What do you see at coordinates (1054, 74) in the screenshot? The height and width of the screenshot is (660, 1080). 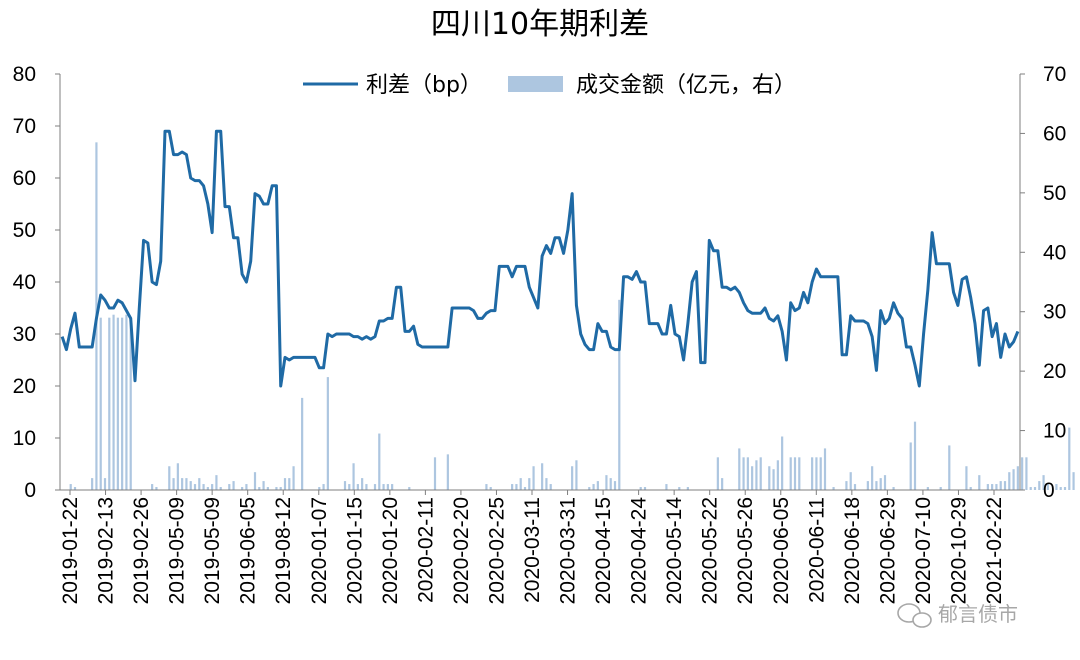 I see `y-right-tick-label: 70` at bounding box center [1054, 74].